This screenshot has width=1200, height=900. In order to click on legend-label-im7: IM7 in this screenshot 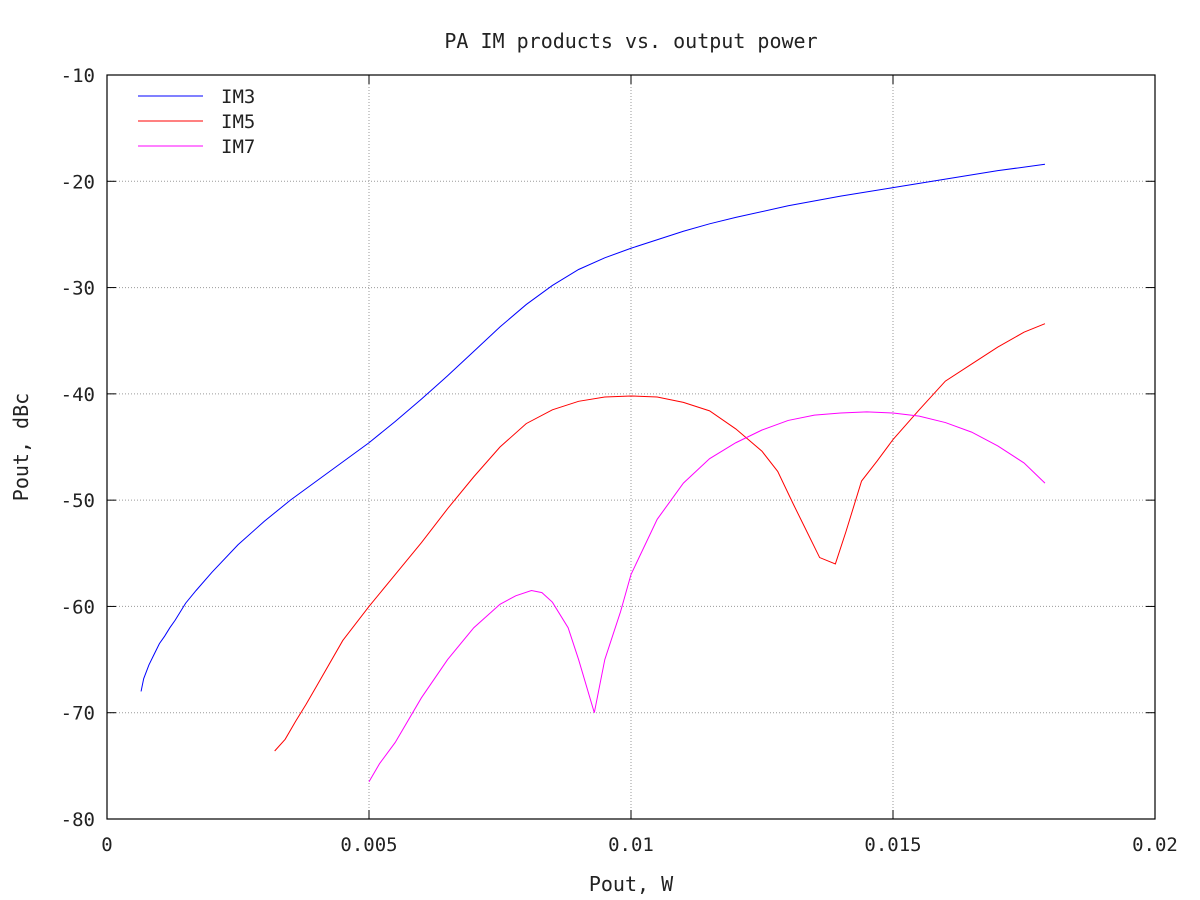, I will do `click(238, 147)`.